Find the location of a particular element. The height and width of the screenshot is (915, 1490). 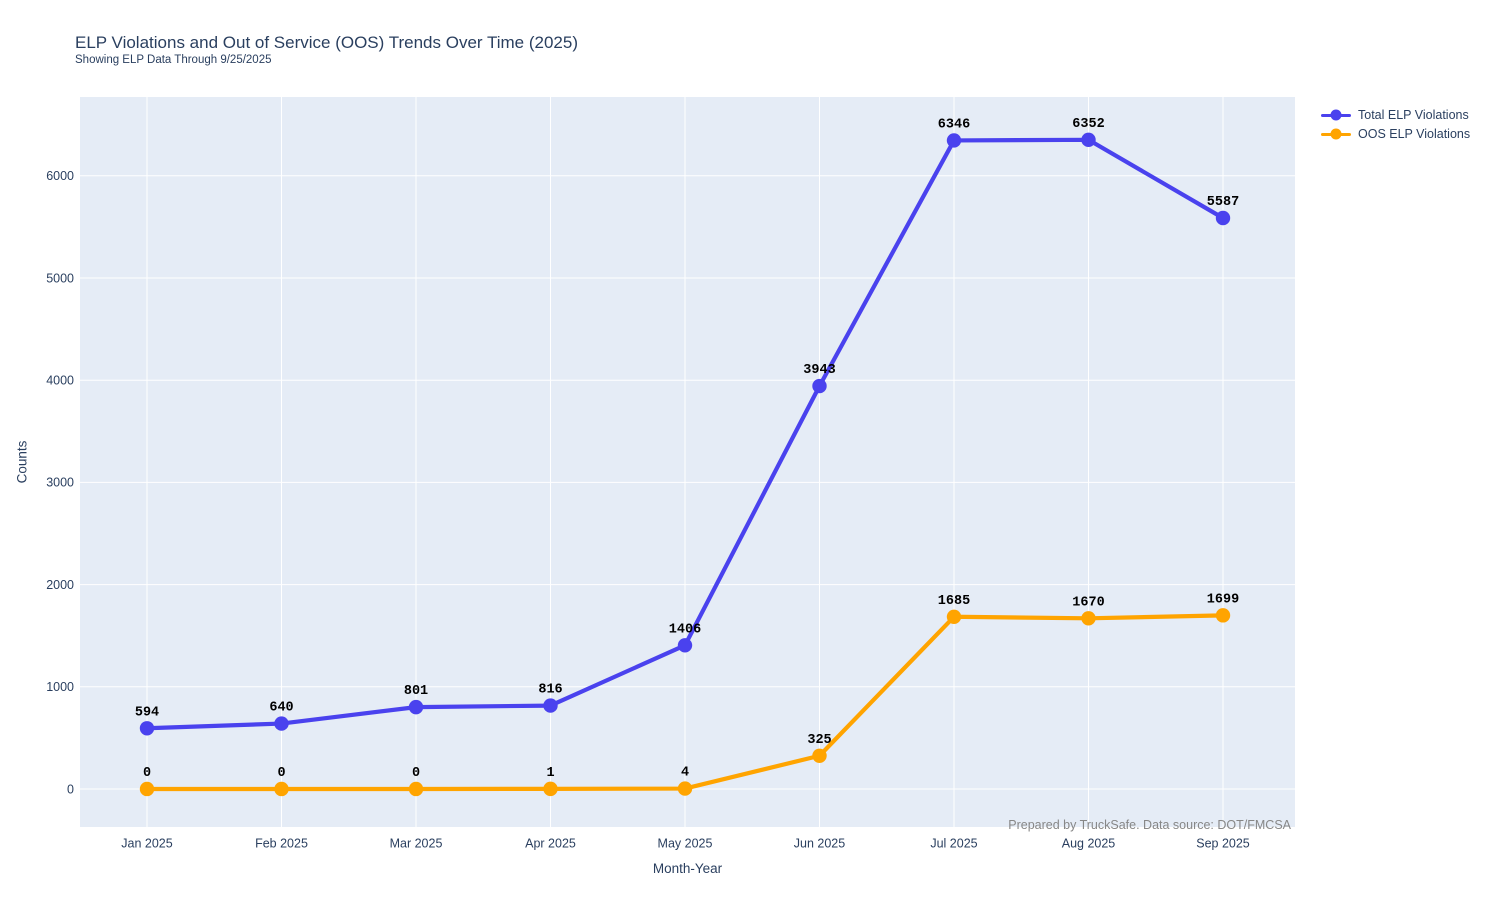

data-point-label: 816 is located at coordinates (550, 690).